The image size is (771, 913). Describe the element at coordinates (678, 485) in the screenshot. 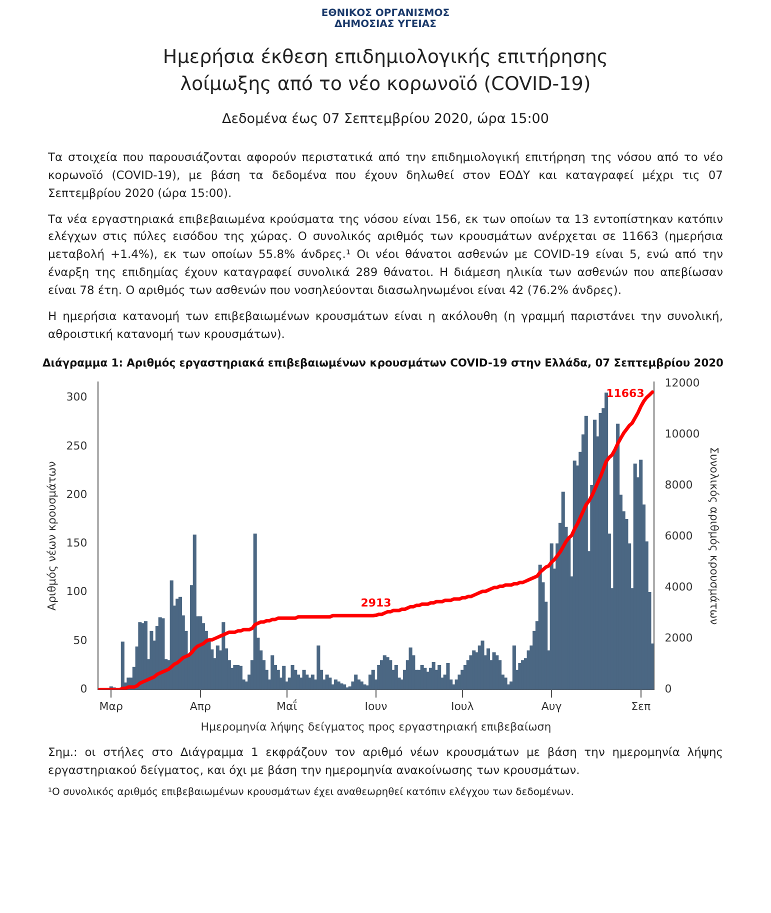

I see `y2-tick-label: 8000` at that location.